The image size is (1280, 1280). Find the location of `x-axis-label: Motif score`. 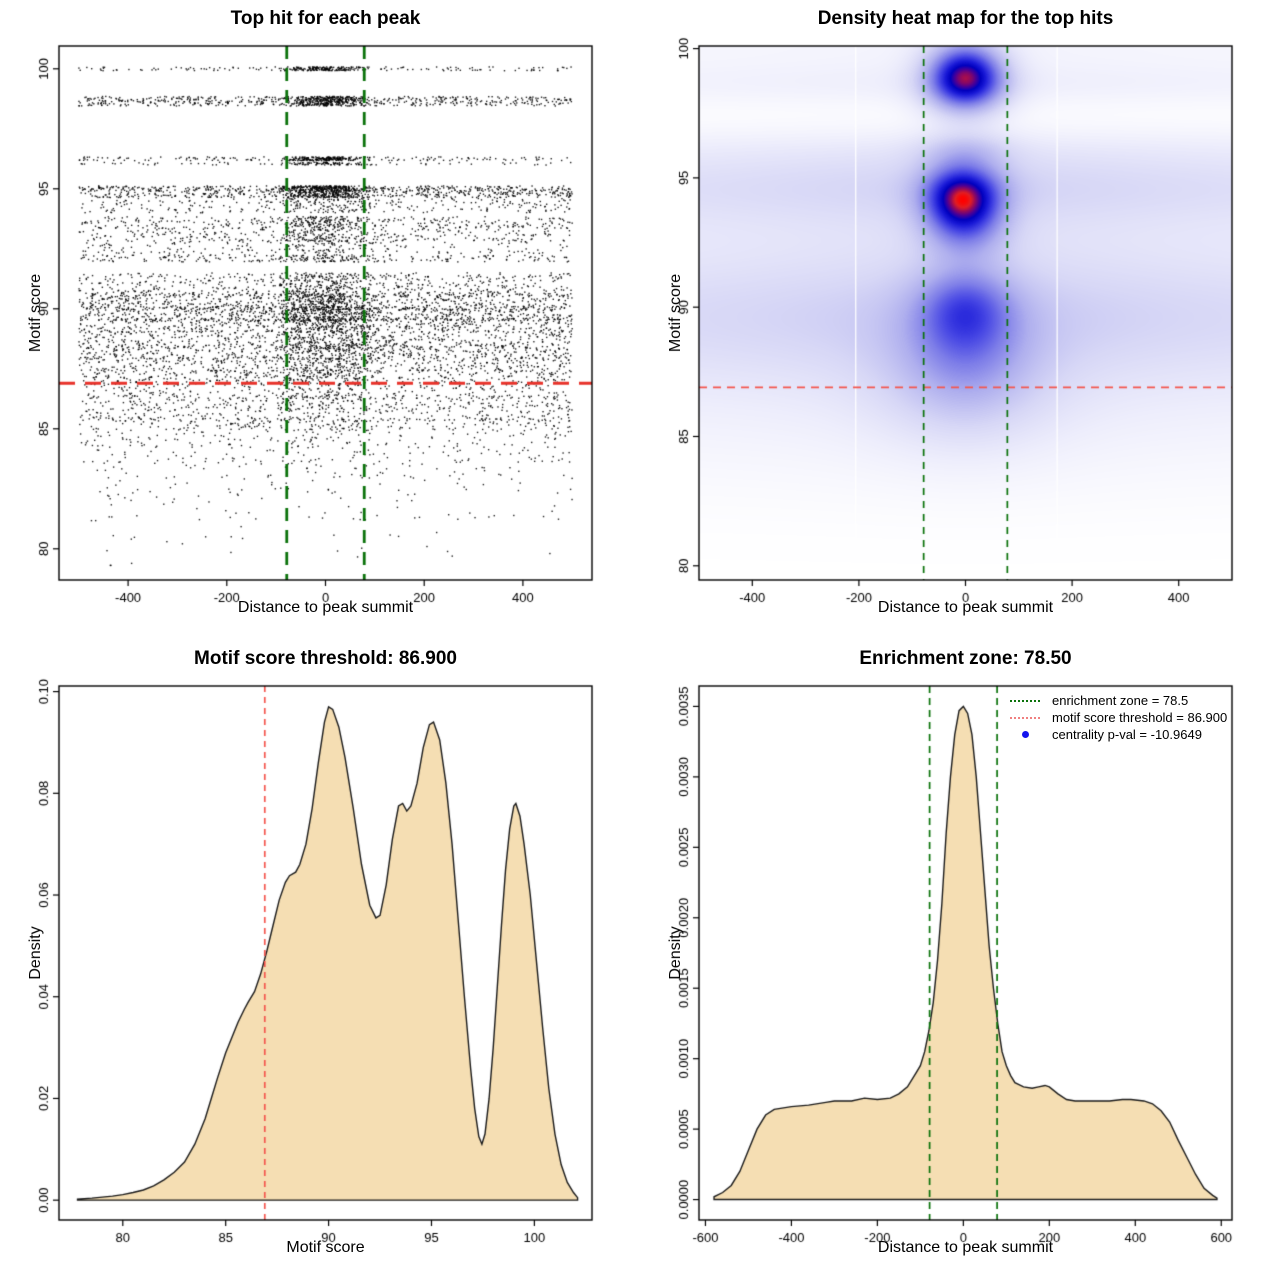

x-axis-label: Motif score is located at coordinates (325, 1247).